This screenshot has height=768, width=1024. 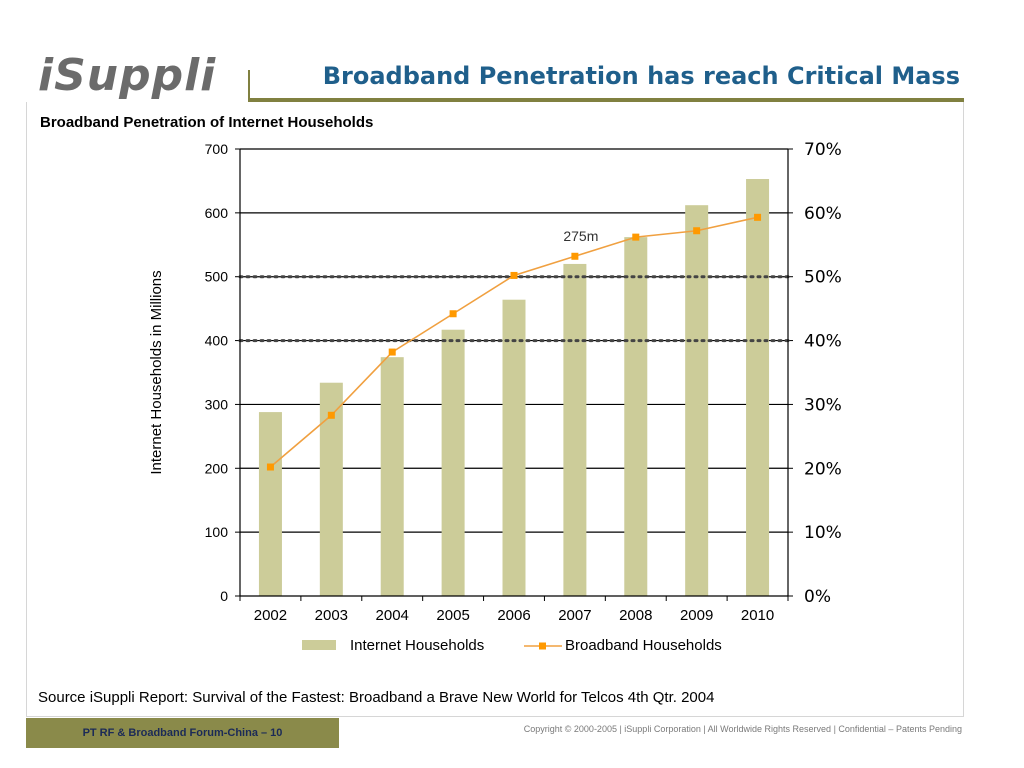 What do you see at coordinates (217, 341) in the screenshot?
I see `y-tick-label: 400` at bounding box center [217, 341].